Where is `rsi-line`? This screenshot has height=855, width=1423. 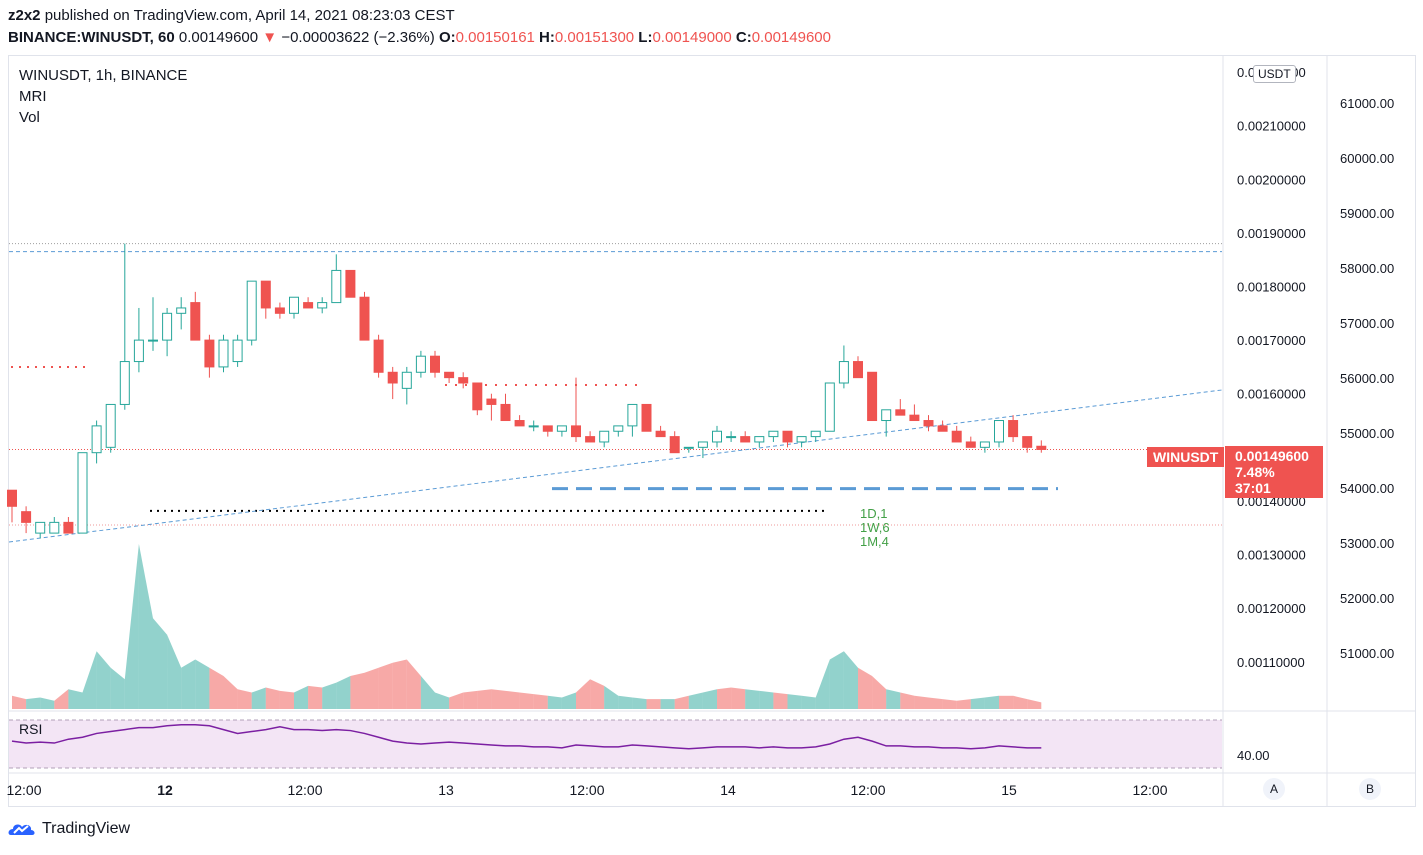 rsi-line is located at coordinates (526, 737).